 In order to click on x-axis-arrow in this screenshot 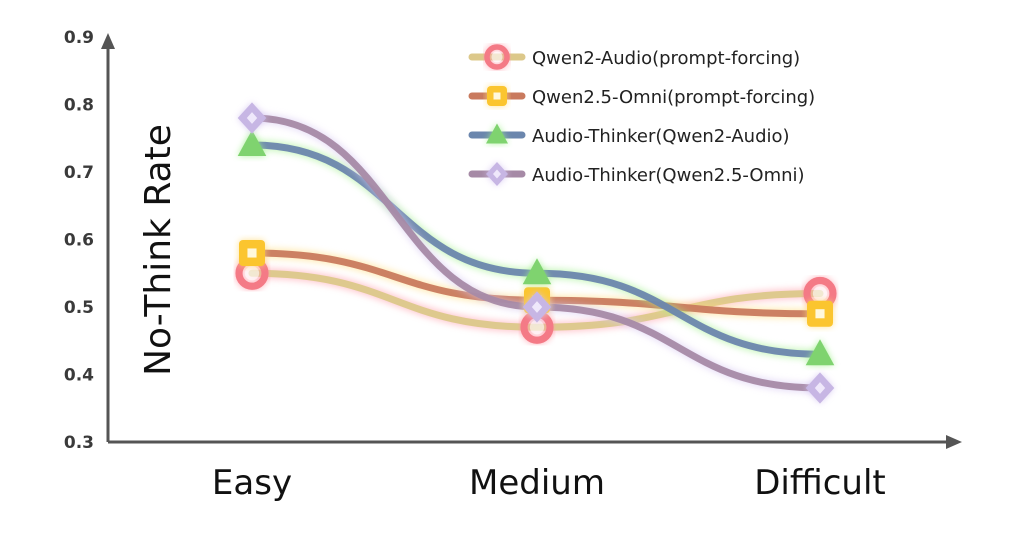, I will do `click(954, 442)`.